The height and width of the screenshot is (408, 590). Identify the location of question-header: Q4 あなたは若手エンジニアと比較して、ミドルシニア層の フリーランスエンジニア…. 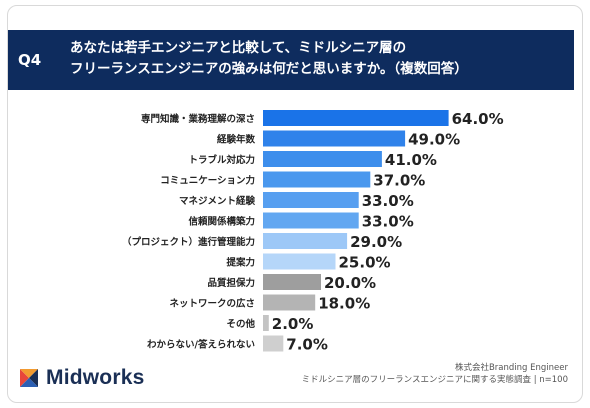
(291, 60).